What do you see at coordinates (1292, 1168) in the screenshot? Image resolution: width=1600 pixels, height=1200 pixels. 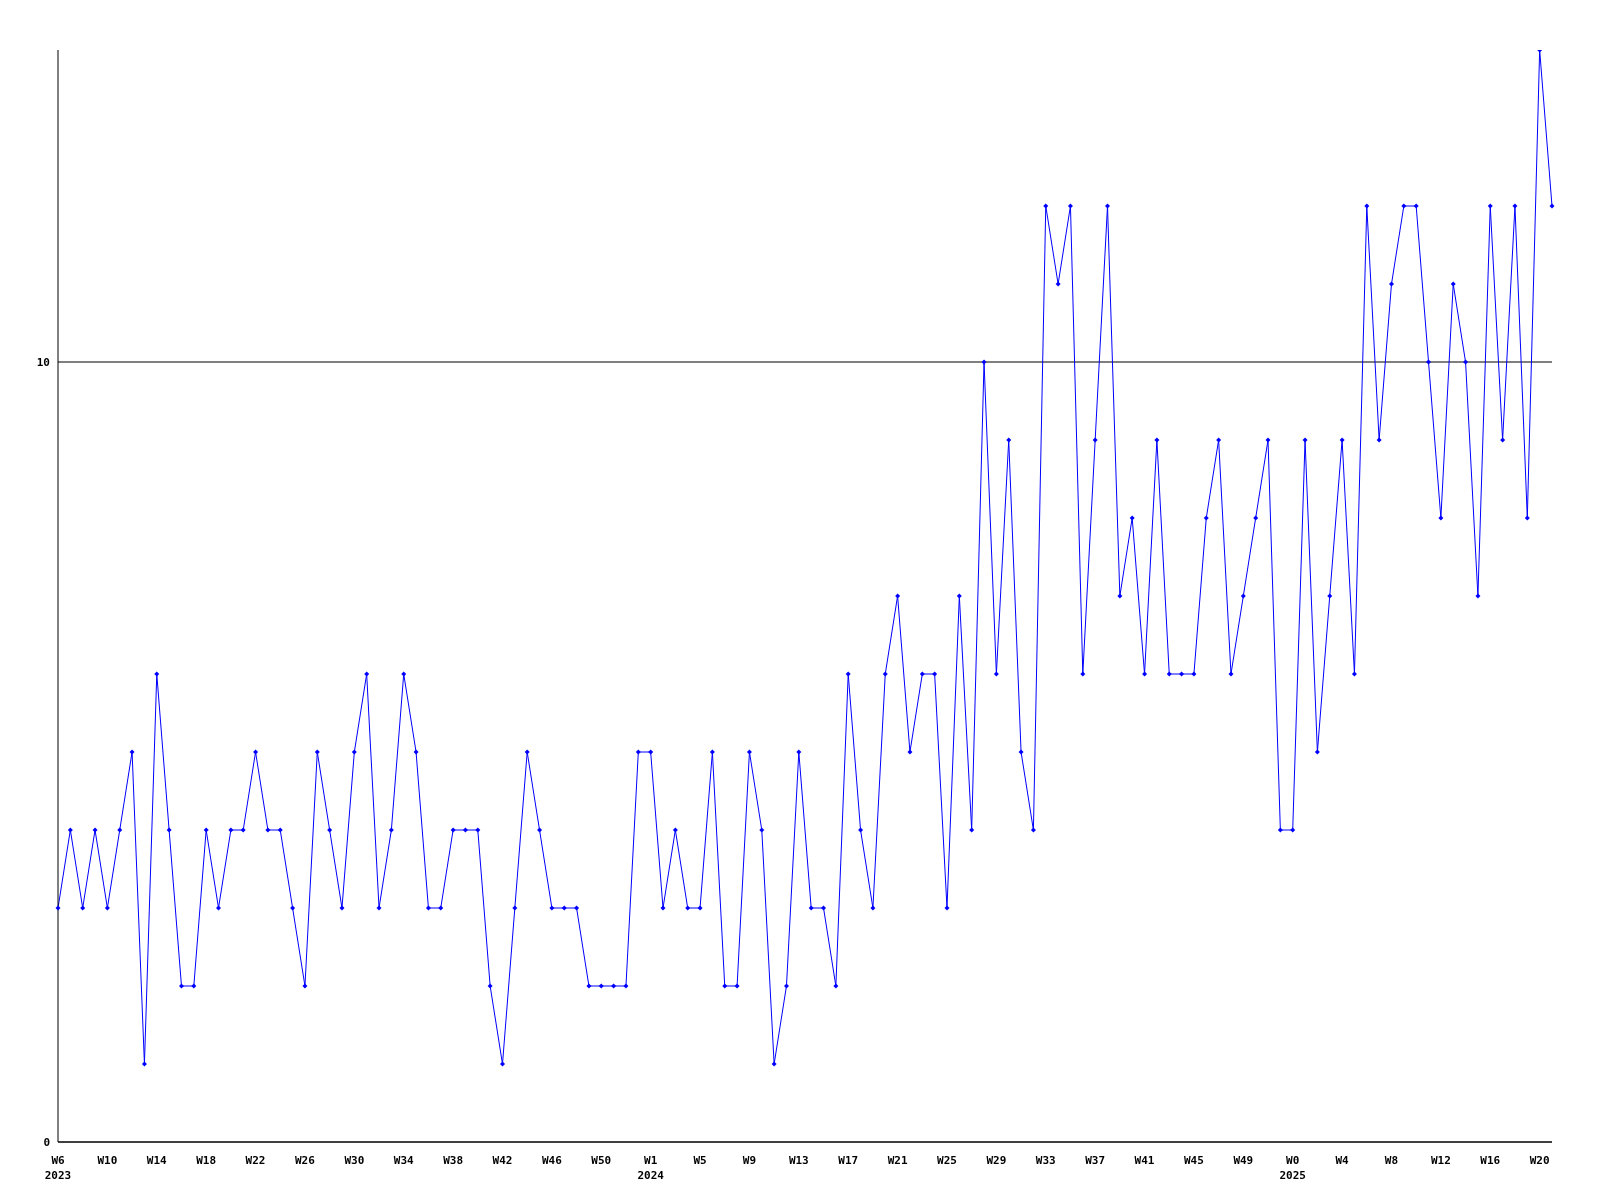 I see `x-tick-label: W0 2025` at bounding box center [1292, 1168].